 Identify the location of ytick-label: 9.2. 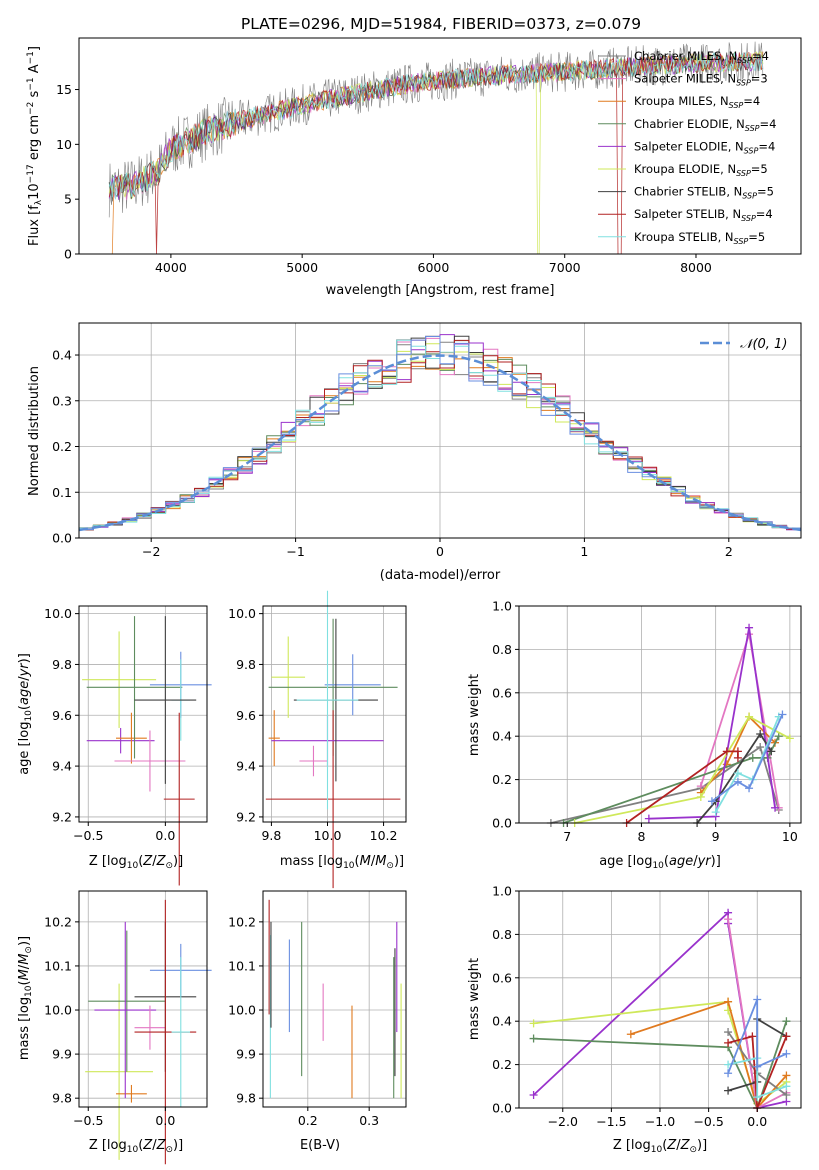
(246, 816).